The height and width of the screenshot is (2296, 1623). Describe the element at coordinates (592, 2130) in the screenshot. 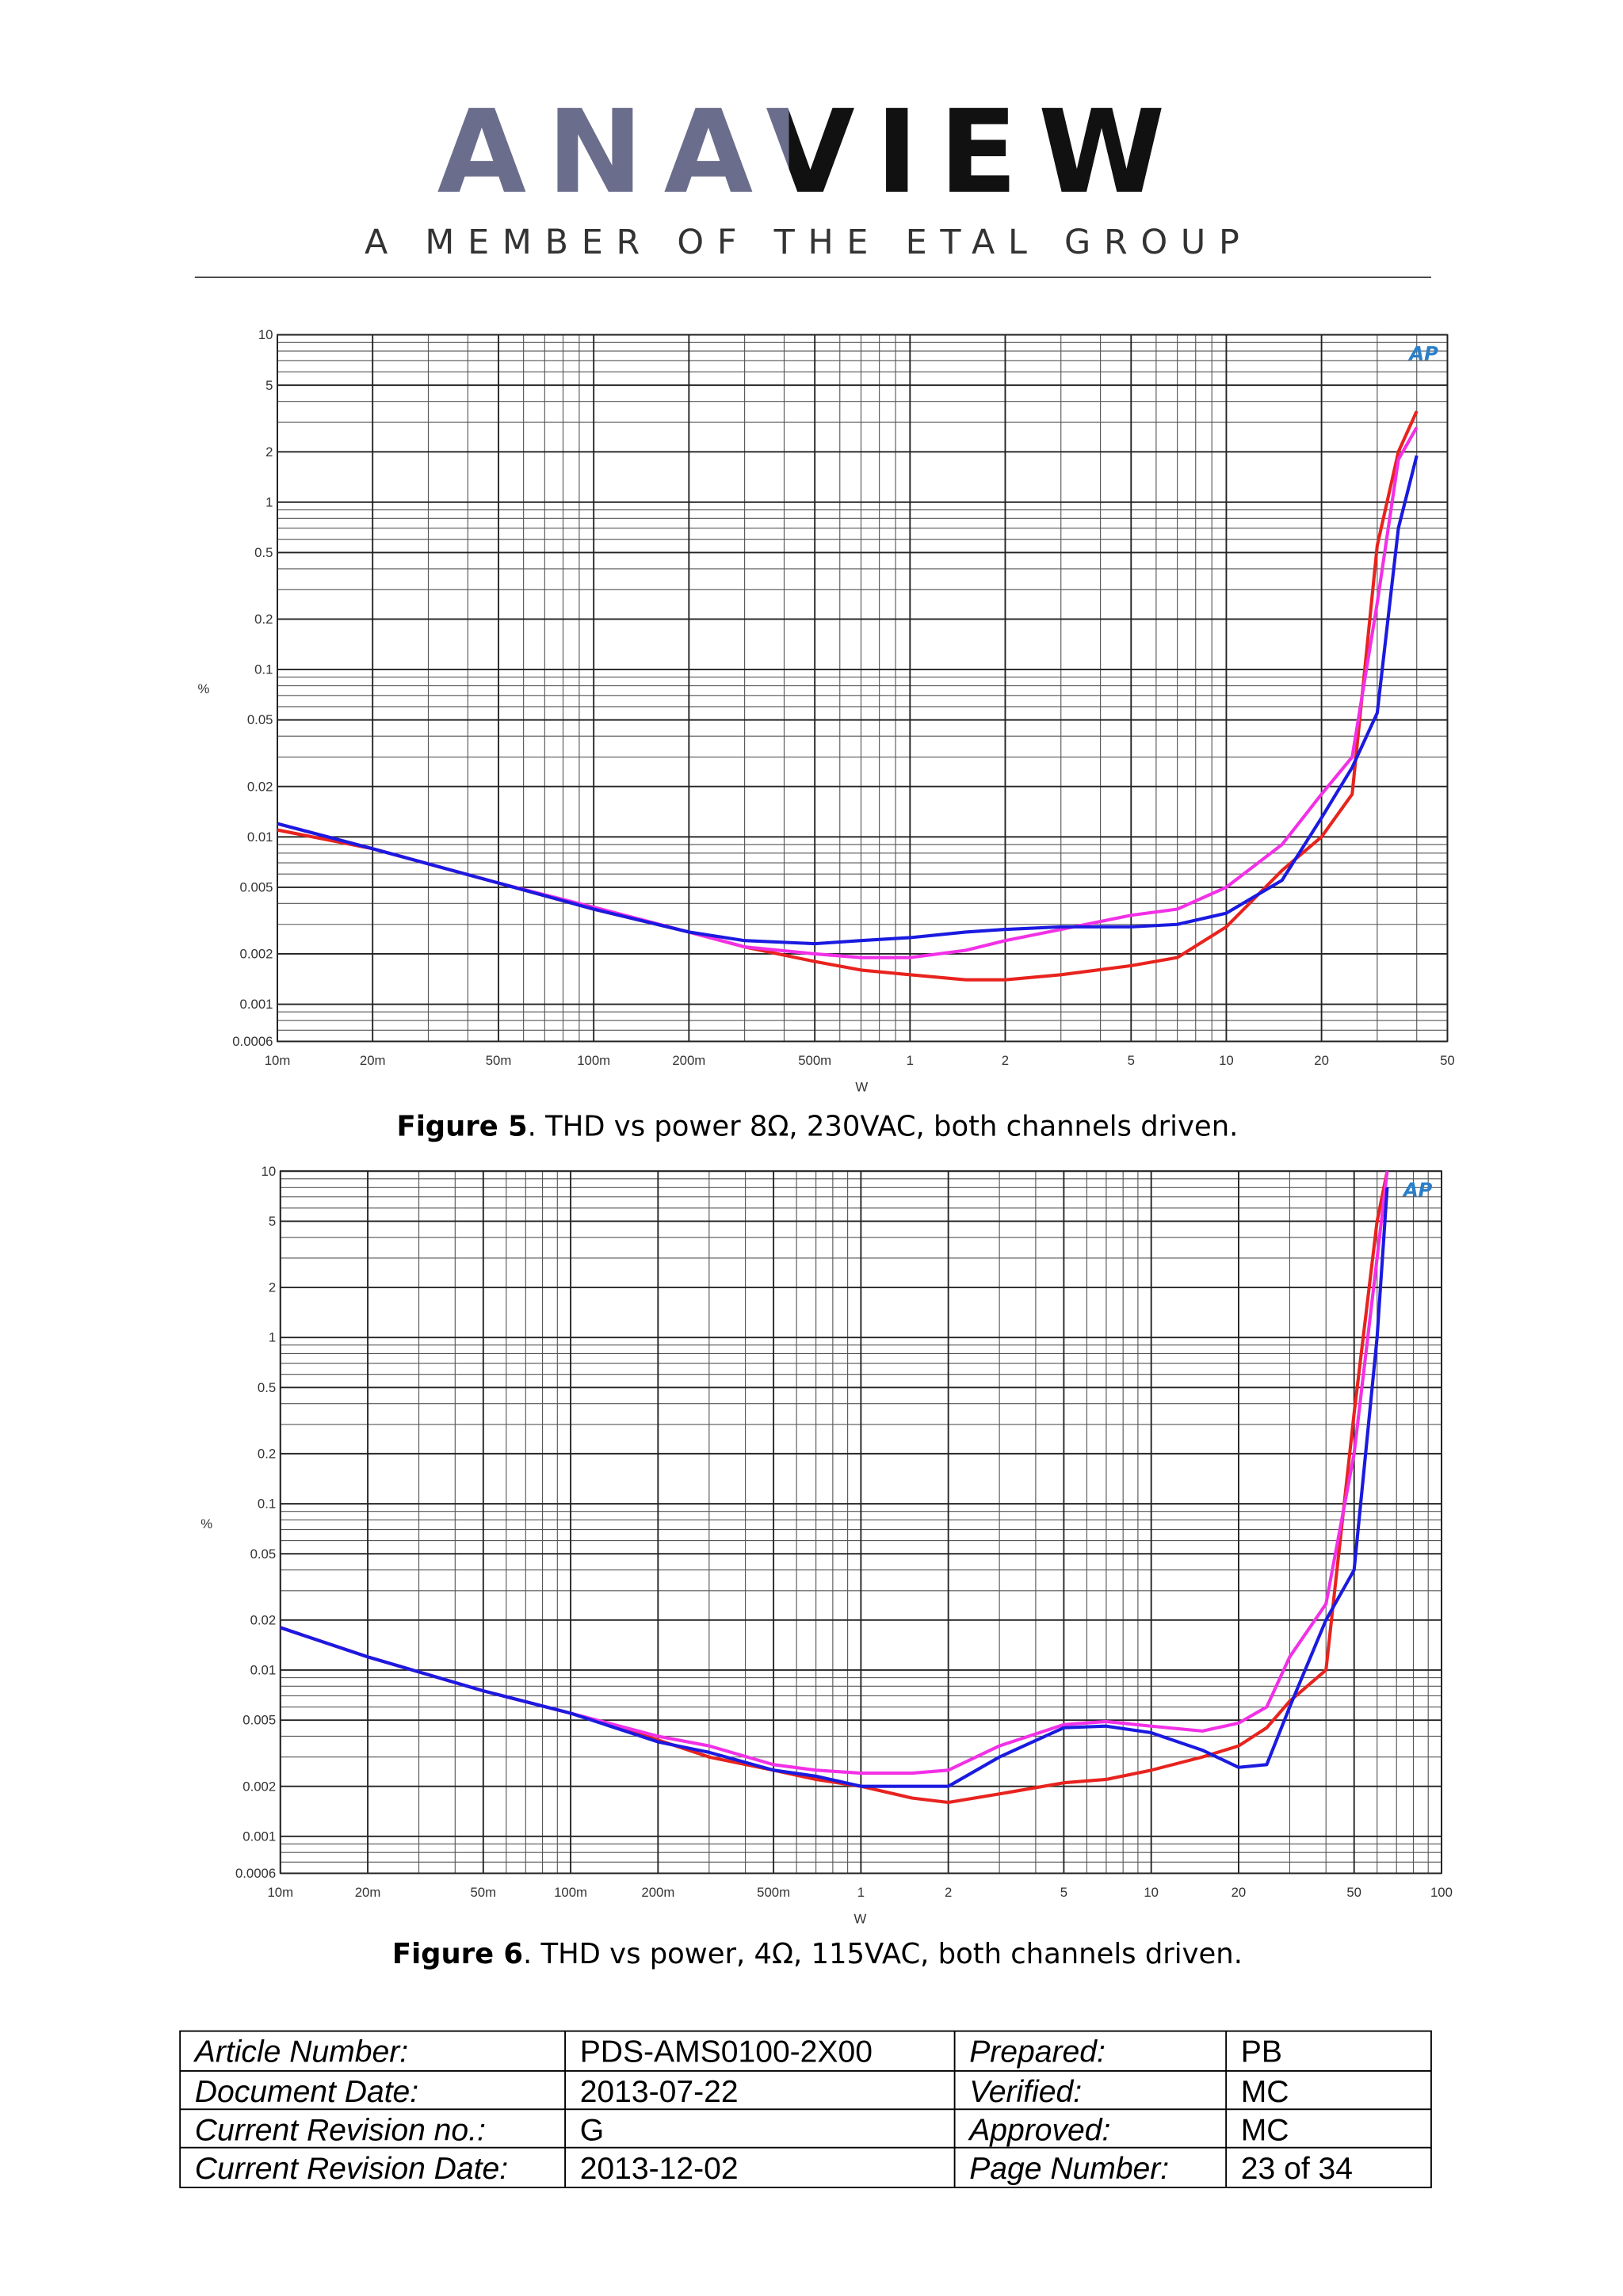

I see `table-cell: G` at that location.